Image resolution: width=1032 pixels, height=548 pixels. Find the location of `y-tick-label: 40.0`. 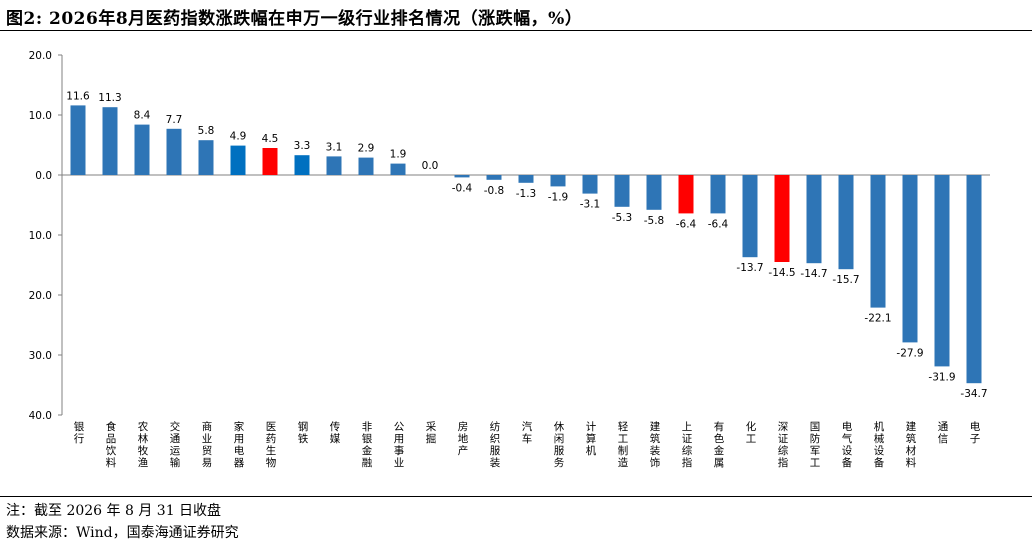

y-tick-label: 40.0 is located at coordinates (40, 416).